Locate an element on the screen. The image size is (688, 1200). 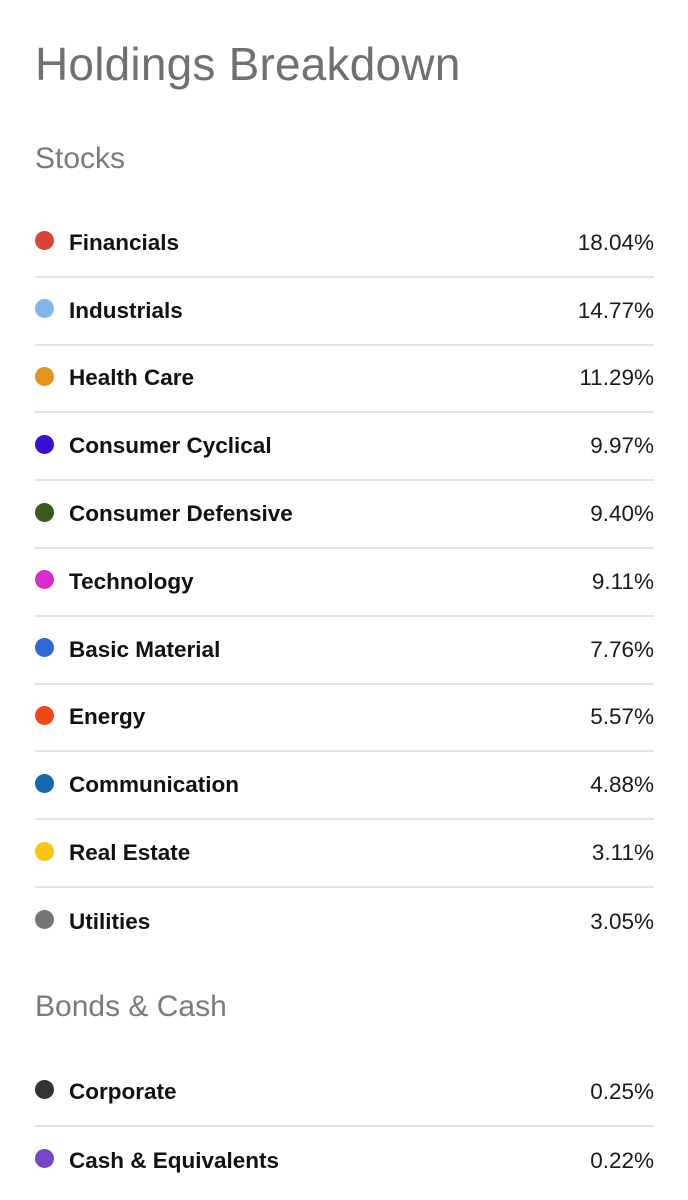
holding-row-consumer-cyclical: Consumer Cyclical 9.97% is located at coordinates (344, 447).